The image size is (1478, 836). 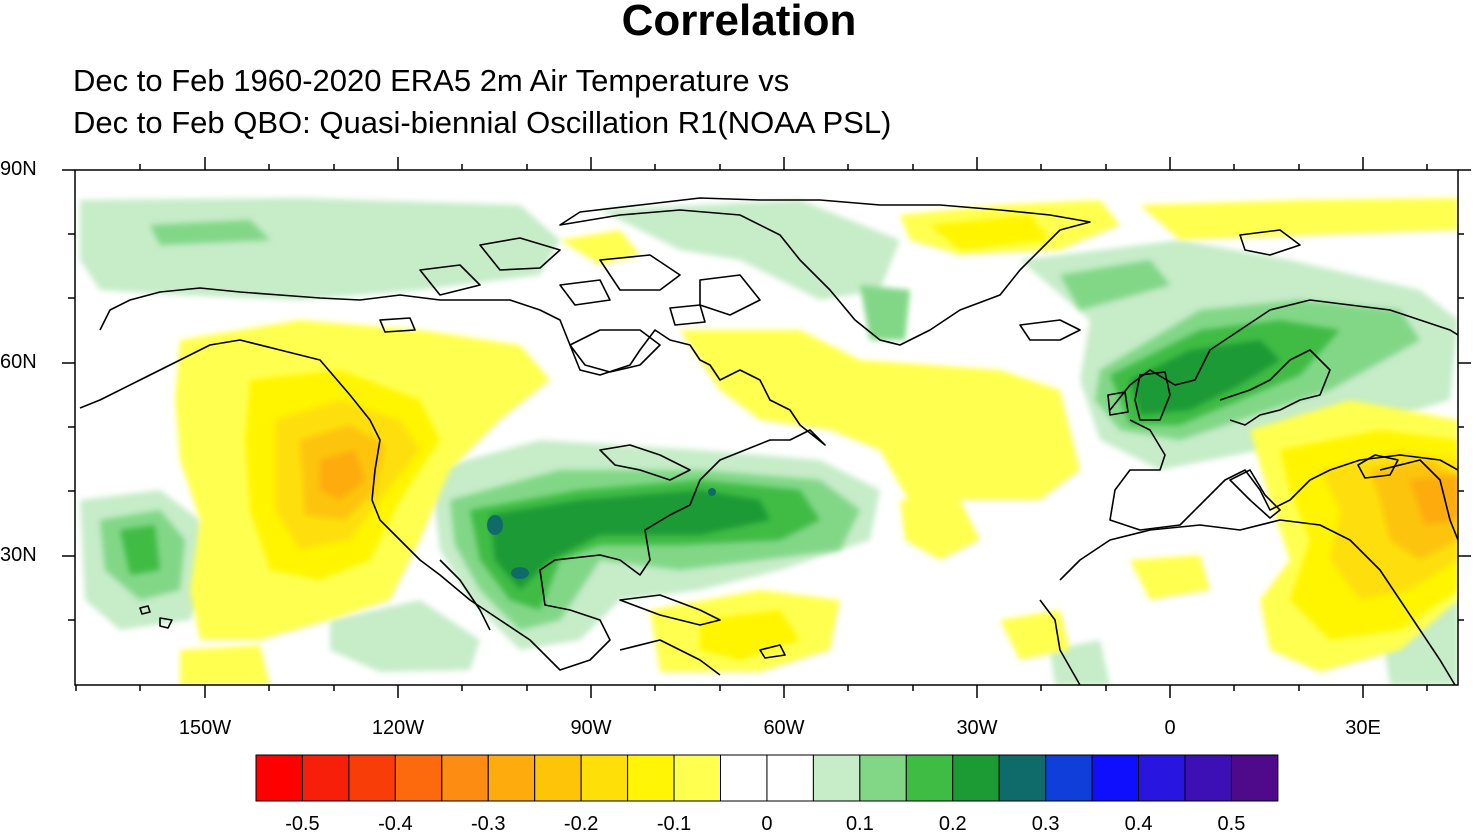 I want to click on lon-label-30w: 30W, so click(x=977, y=728).